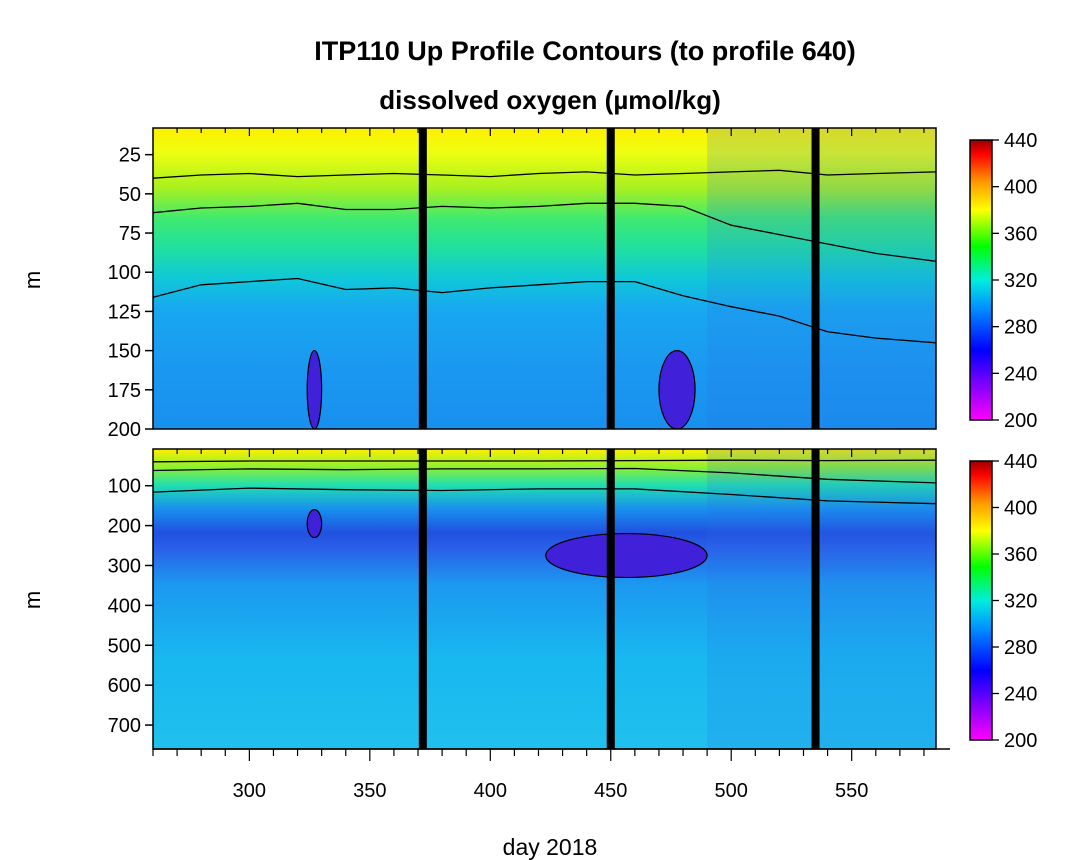 The image size is (1090, 860). Describe the element at coordinates (550, 847) in the screenshot. I see `x-axis-label: day 2018` at that location.